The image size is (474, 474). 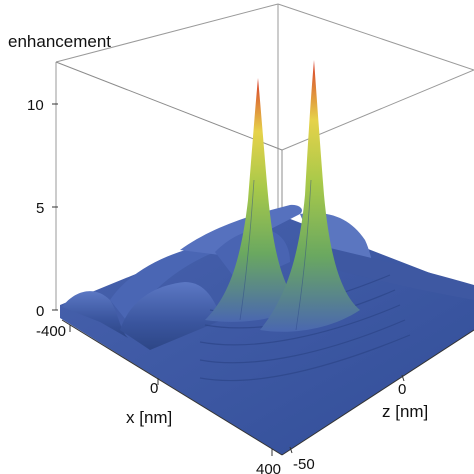 I want to click on z-axis-ticks, so click(x=55, y=207).